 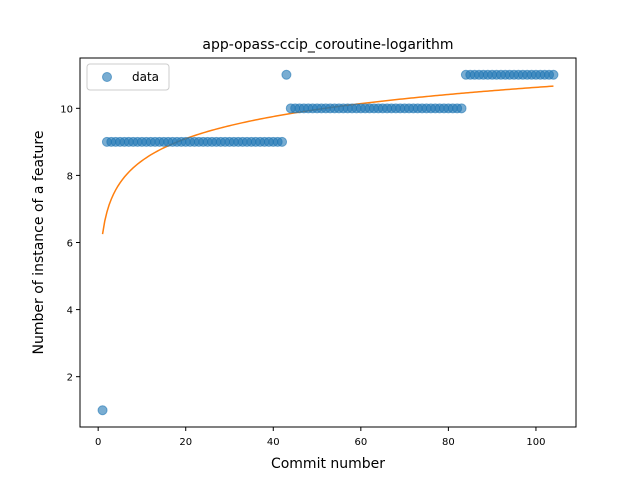 What do you see at coordinates (448, 442) in the screenshot?
I see `x-tick-label: 80` at bounding box center [448, 442].